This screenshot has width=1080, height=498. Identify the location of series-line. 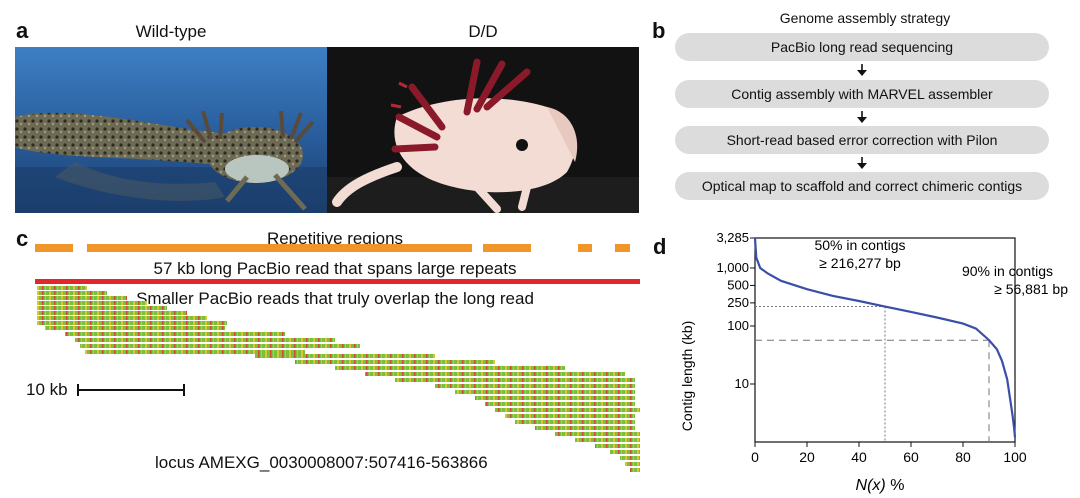
(885, 337).